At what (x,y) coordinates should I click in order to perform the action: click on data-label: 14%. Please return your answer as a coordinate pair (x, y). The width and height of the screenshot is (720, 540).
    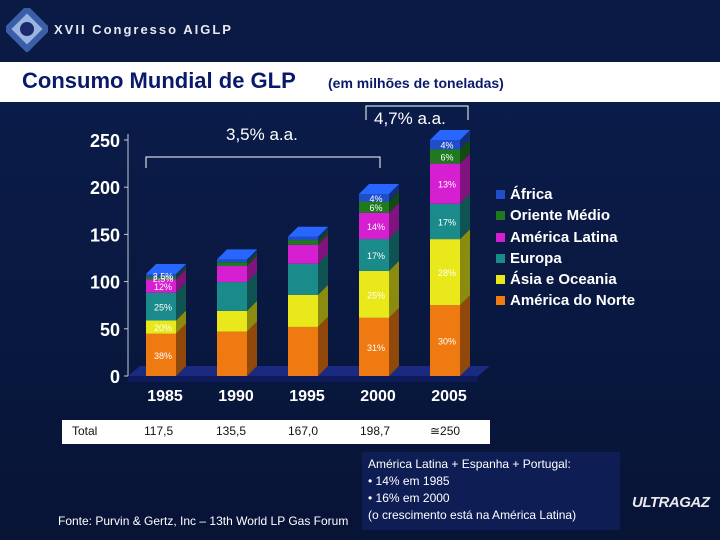
    Looking at the image, I should click on (376, 227).